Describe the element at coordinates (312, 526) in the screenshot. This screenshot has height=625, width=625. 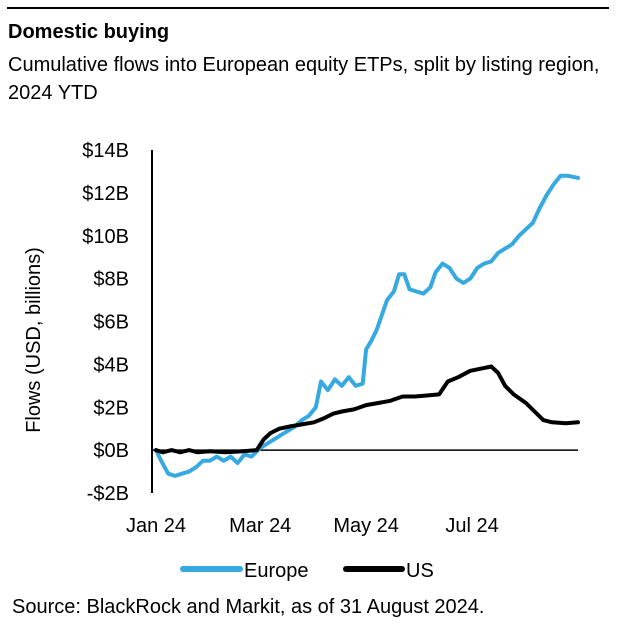
I see `x-ticks: Jan 24 Mar 24 May 24 Jul 24` at that location.